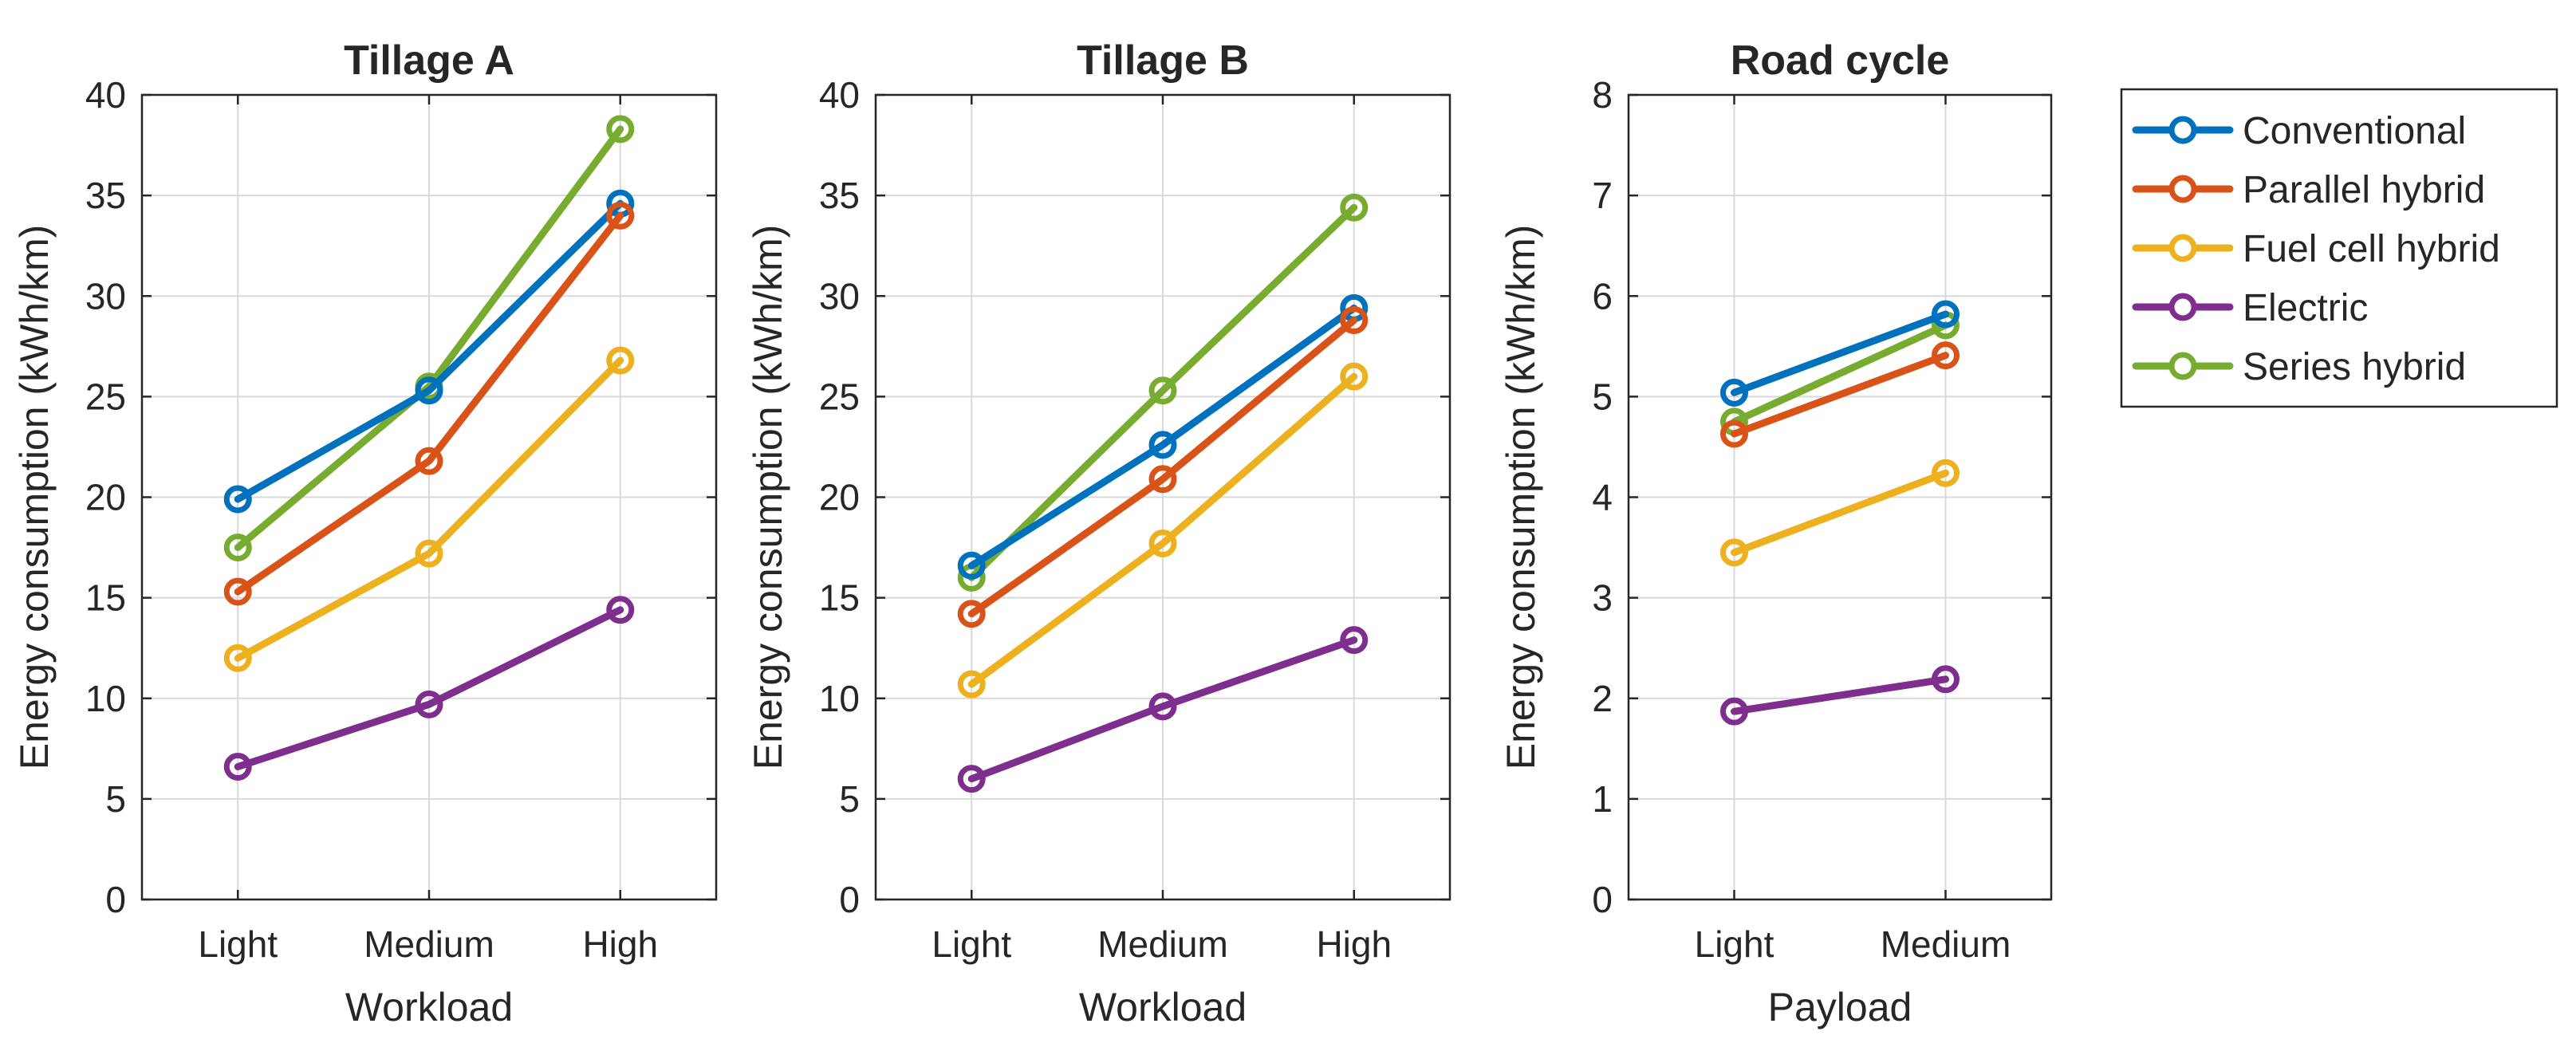 The image size is (2576, 1051). Describe the element at coordinates (1840, 1007) in the screenshot. I see `x-axis-label: Payload` at that location.